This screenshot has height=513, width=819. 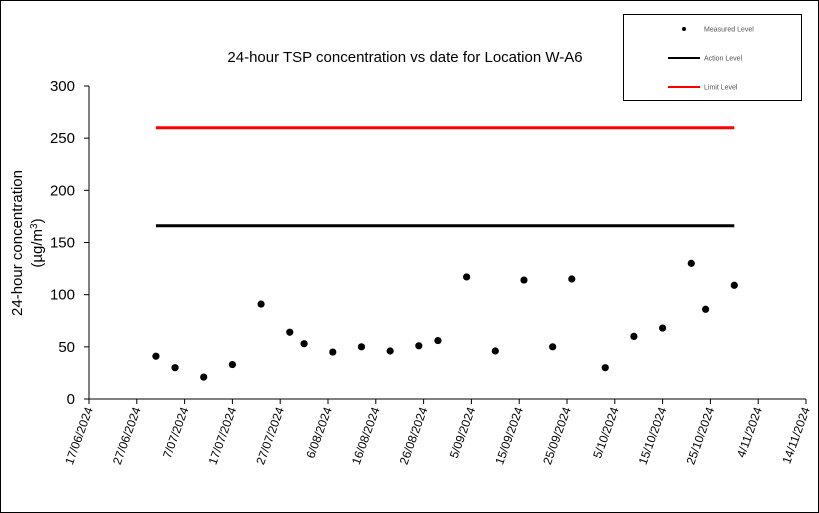 I want to click on legend-box, so click(x=712, y=57).